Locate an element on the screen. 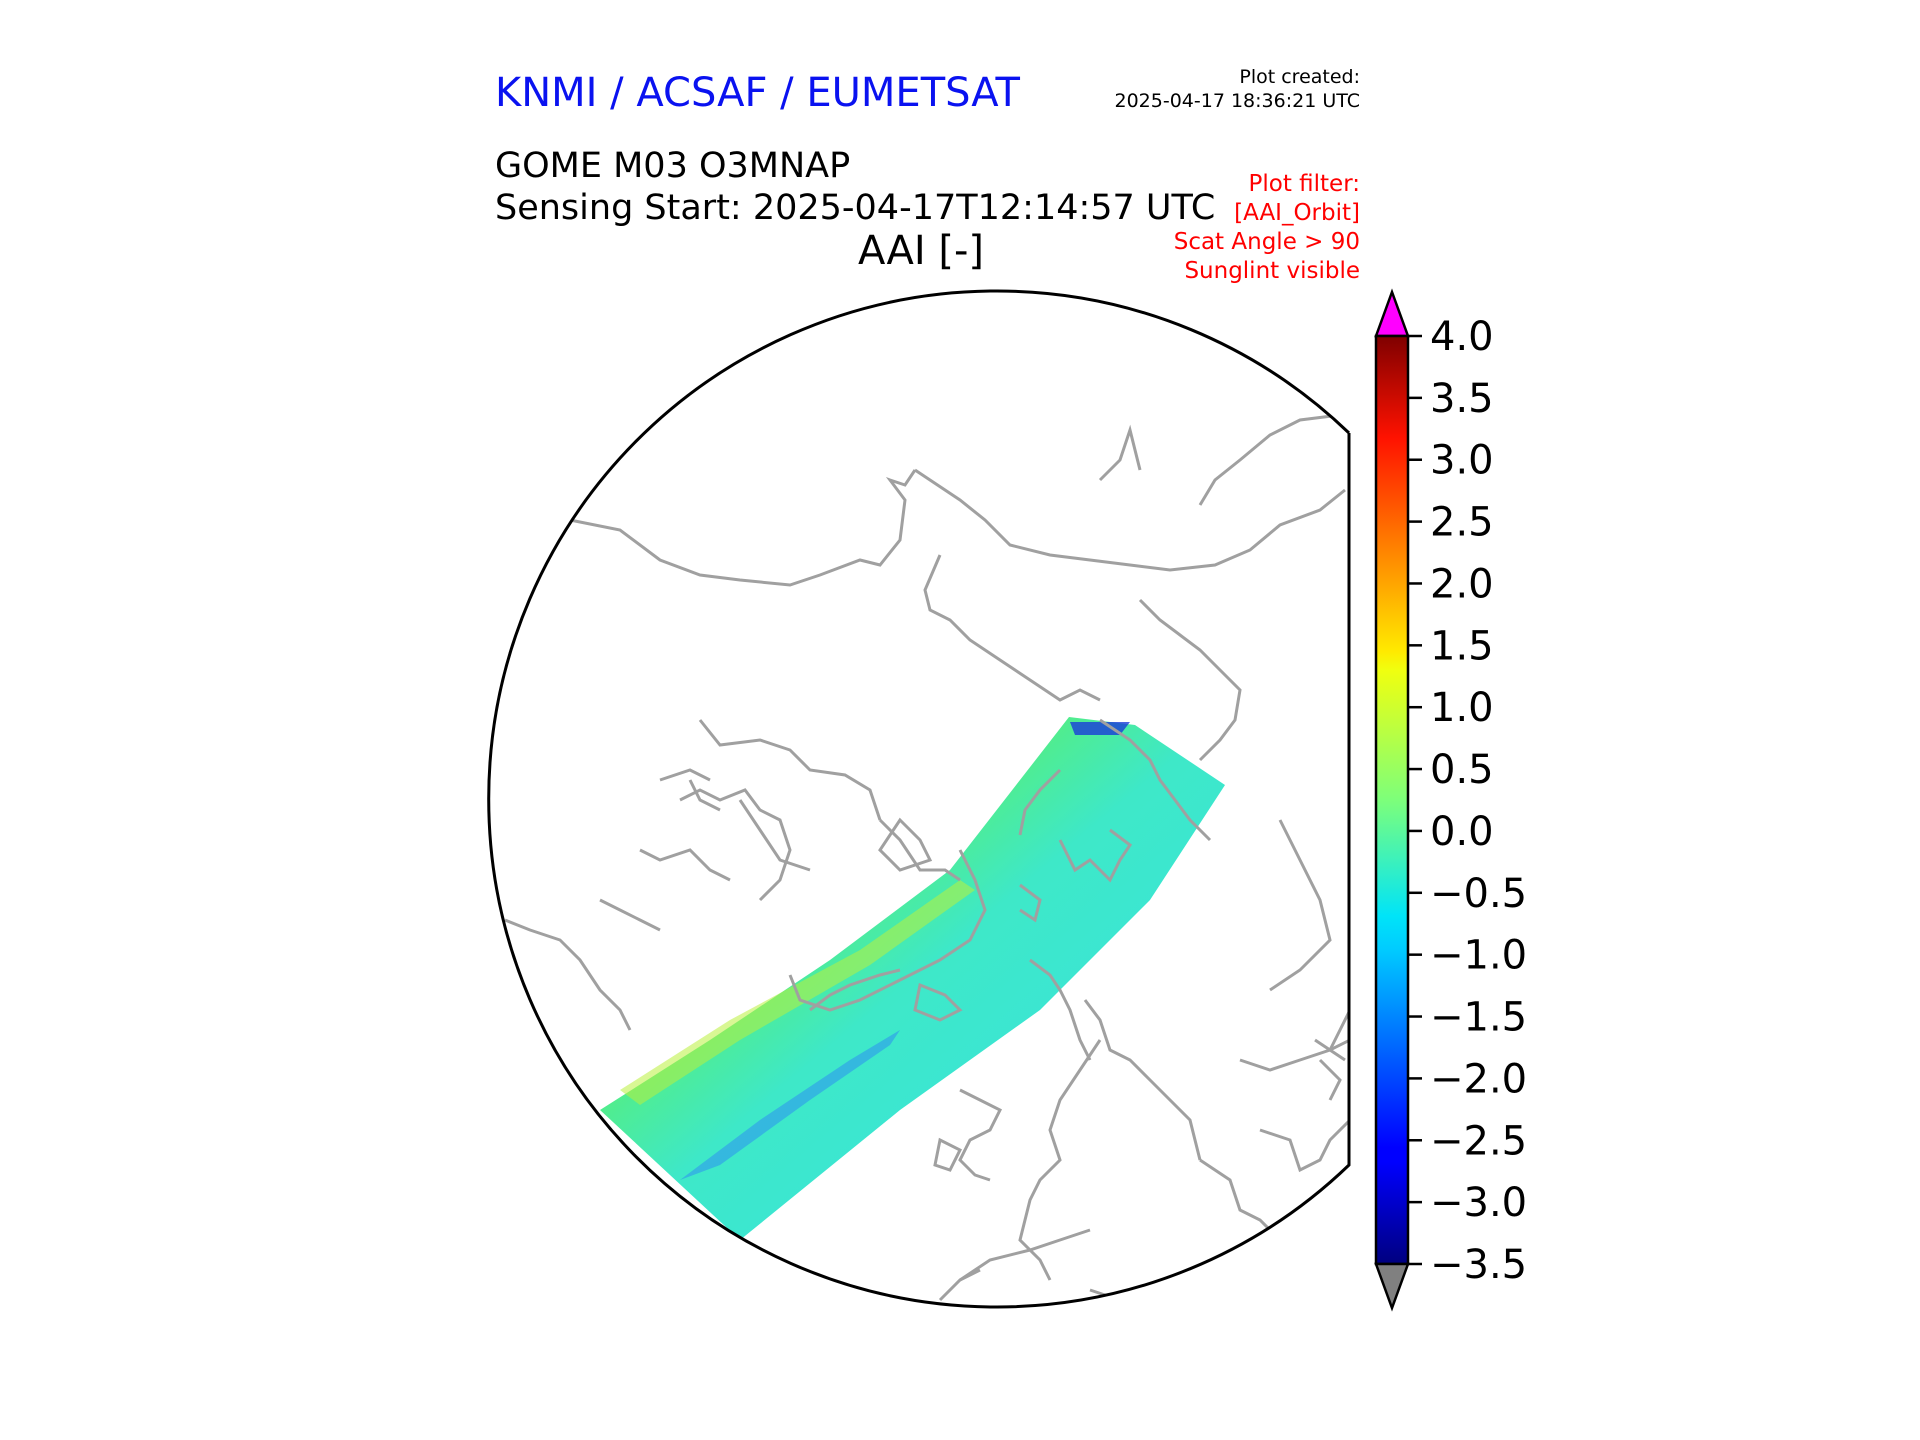 Image resolution: width=1920 pixels, height=1440 pixels. colorbar-tick-label: −3.0 is located at coordinates (1478, 1203).